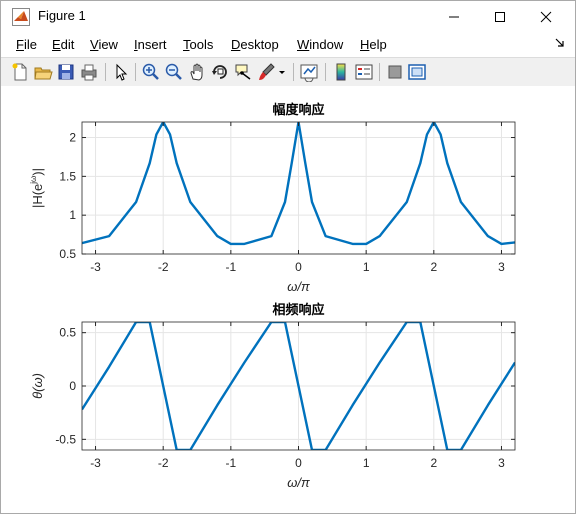 The image size is (576, 518). Describe the element at coordinates (67, 176) in the screenshot. I see `magnitude-y-tick-label: 1.5` at that location.